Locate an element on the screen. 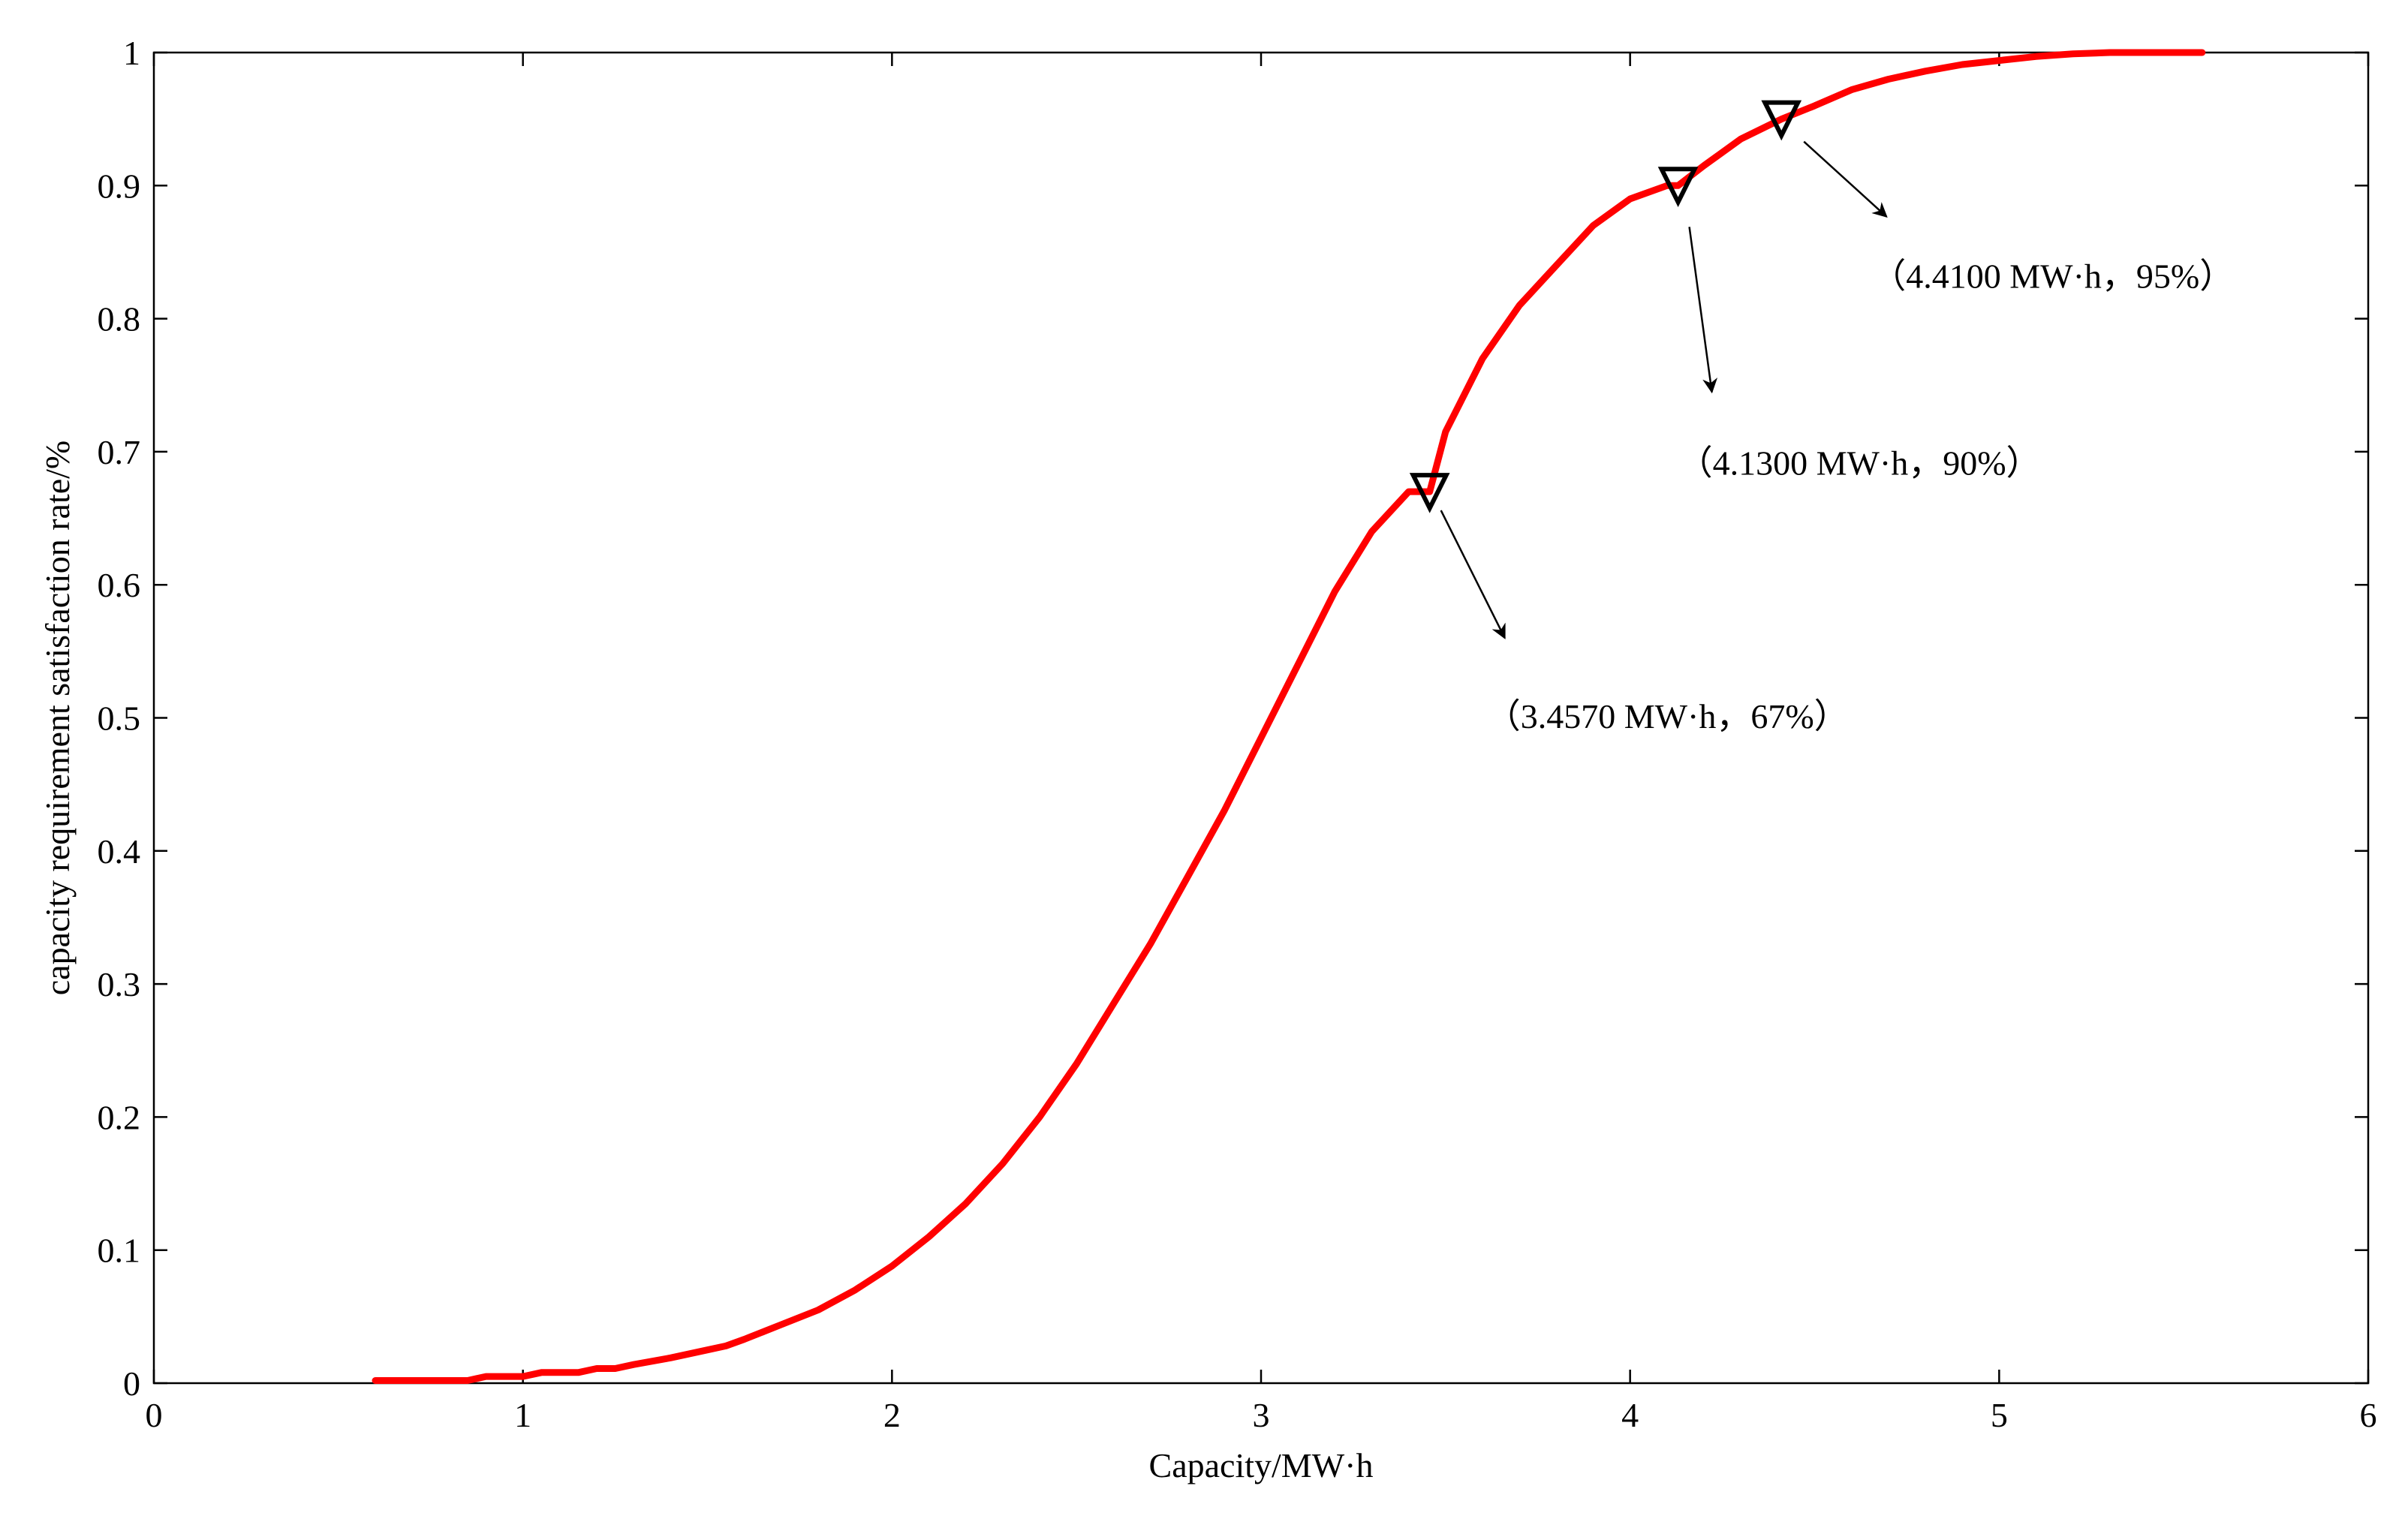 This screenshot has width=2408, height=1513. y-tick-label: 0.9 is located at coordinates (119, 186).